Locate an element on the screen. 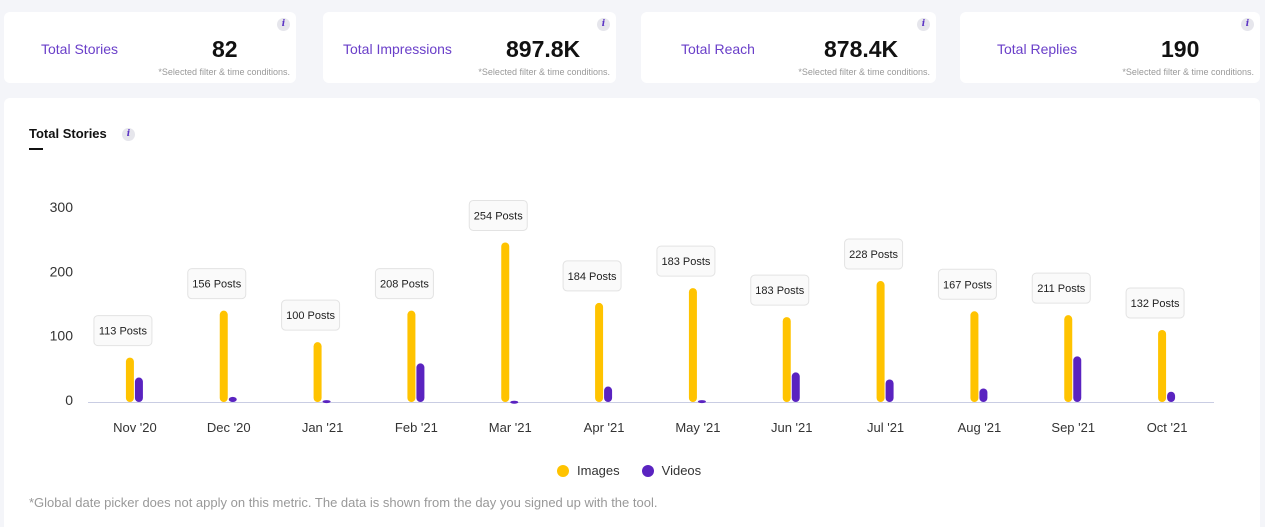 Image resolution: width=1265 pixels, height=527 pixels. x-tick-label: Oct '21 is located at coordinates (1167, 427).